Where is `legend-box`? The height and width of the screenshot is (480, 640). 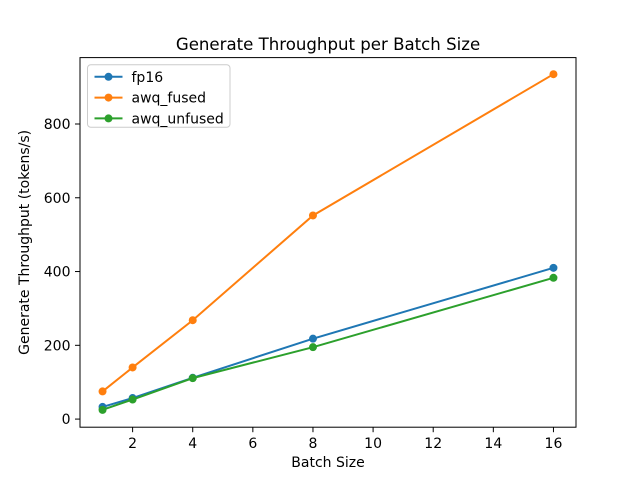 legend-box is located at coordinates (159, 96).